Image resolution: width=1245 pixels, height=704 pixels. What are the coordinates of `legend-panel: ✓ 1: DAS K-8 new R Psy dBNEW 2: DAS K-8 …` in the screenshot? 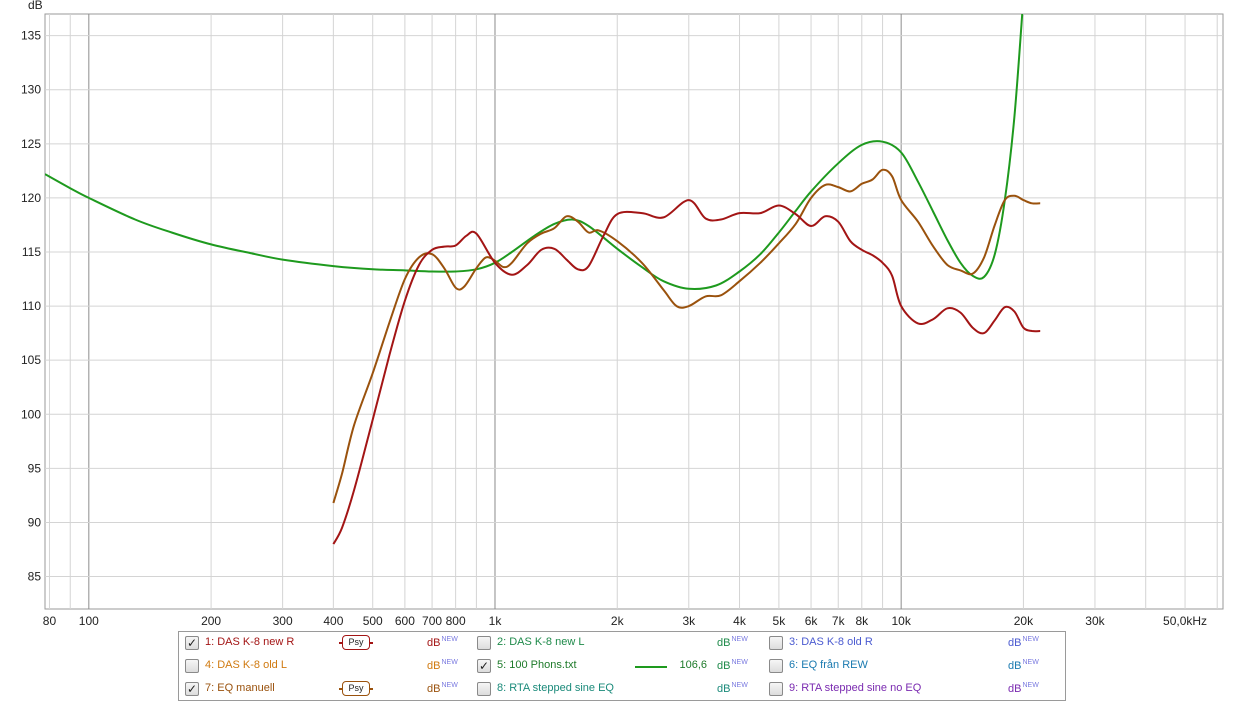 It's located at (622, 666).